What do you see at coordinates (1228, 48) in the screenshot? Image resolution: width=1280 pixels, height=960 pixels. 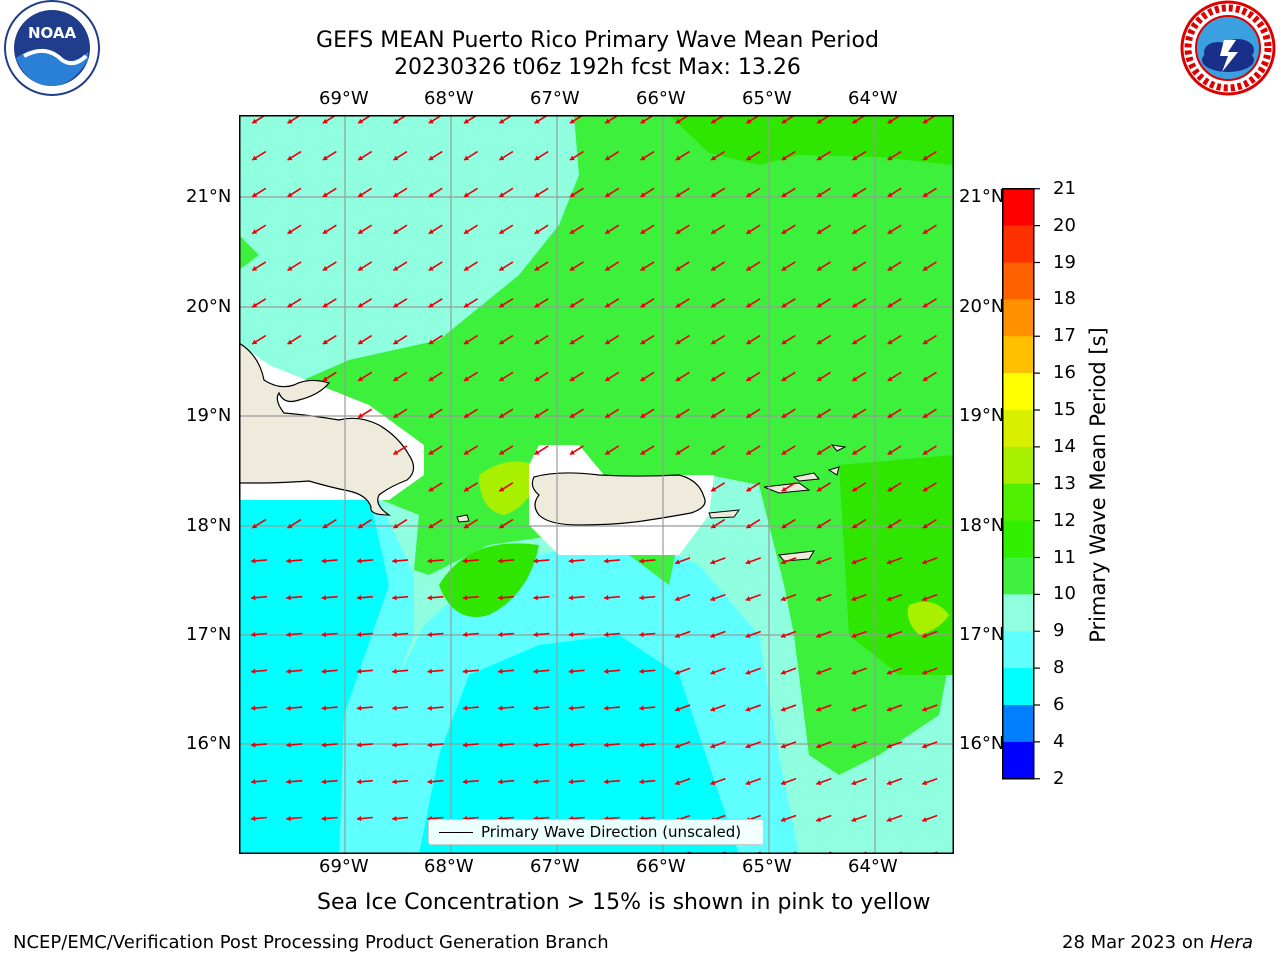 I see `nws-logo` at bounding box center [1228, 48].